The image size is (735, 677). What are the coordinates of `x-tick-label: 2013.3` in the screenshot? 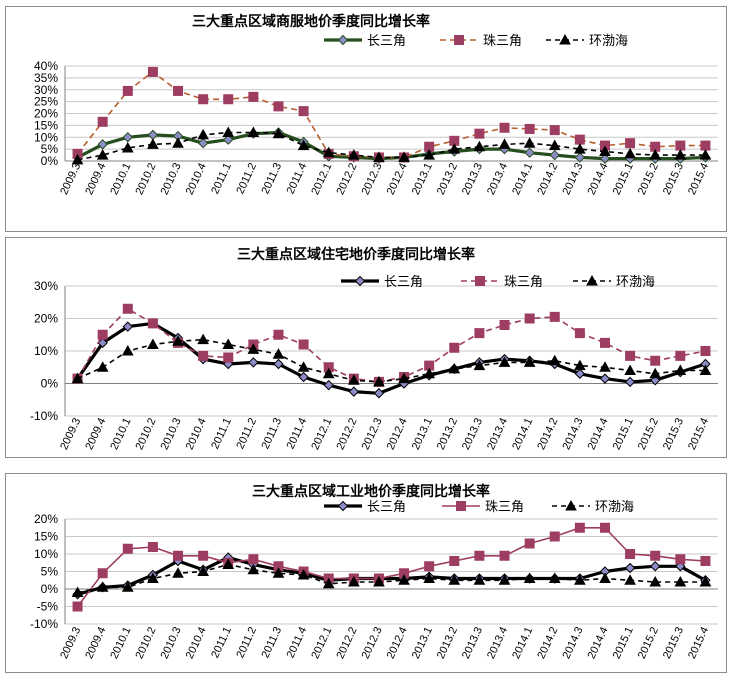 It's located at (472, 434).